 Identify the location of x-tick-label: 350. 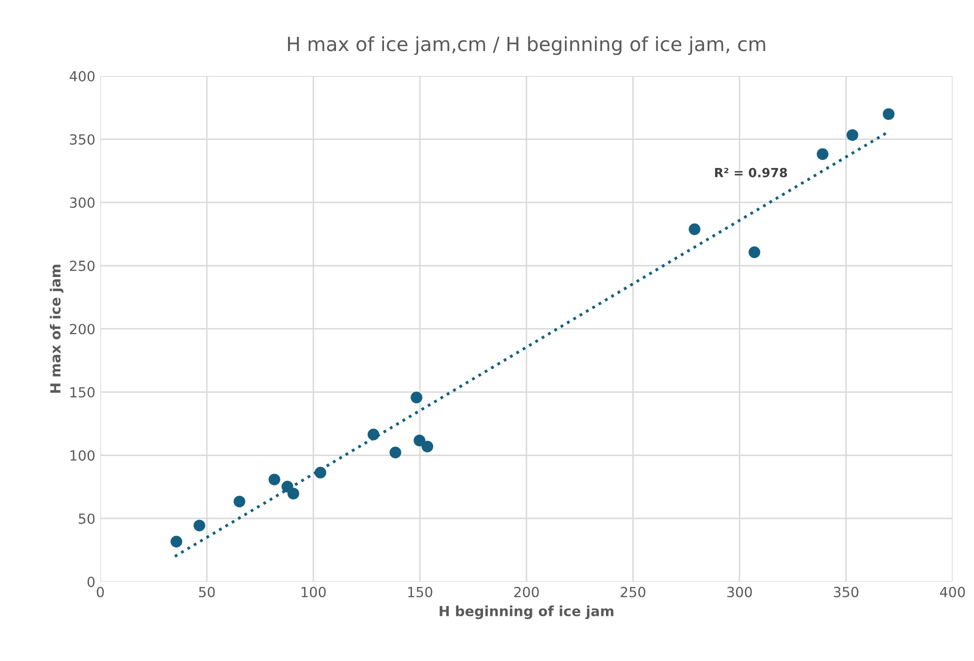
(846, 592).